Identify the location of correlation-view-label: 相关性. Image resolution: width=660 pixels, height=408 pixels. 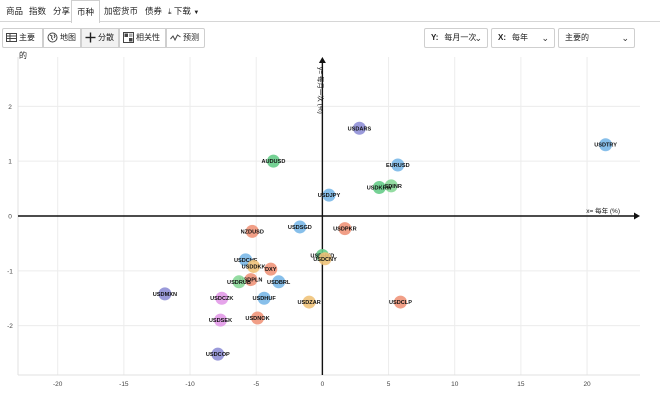
(148, 37).